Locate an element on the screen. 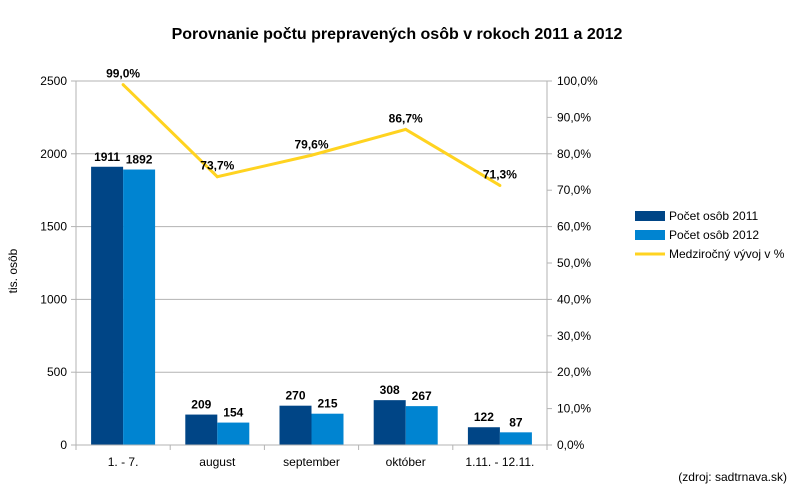 This screenshot has height=493, width=800. y2-tick-label: 80,0% is located at coordinates (574, 154).